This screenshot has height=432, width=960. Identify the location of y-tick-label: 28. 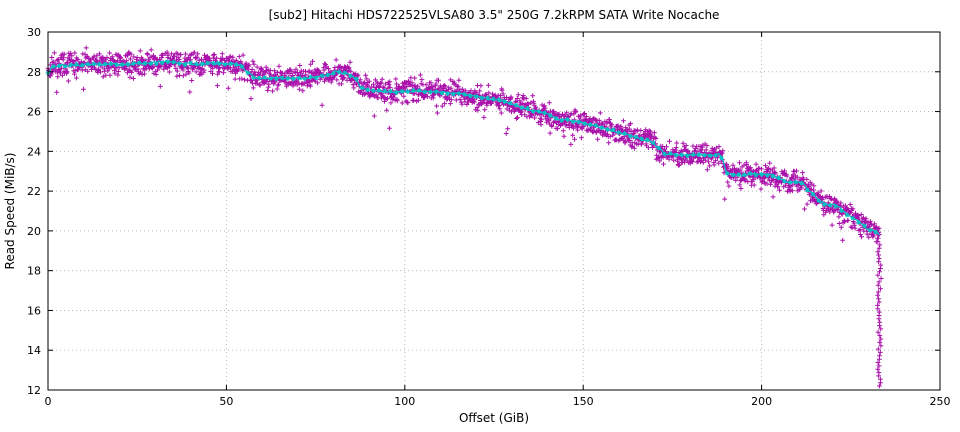
(34, 72).